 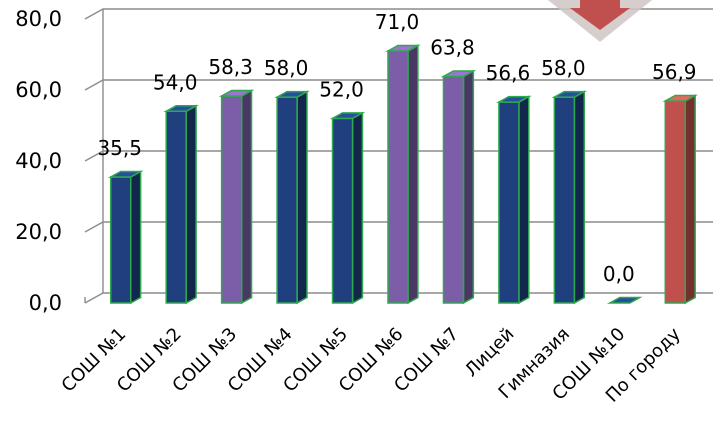 I want to click on data-label: 56,6, so click(x=508, y=73).